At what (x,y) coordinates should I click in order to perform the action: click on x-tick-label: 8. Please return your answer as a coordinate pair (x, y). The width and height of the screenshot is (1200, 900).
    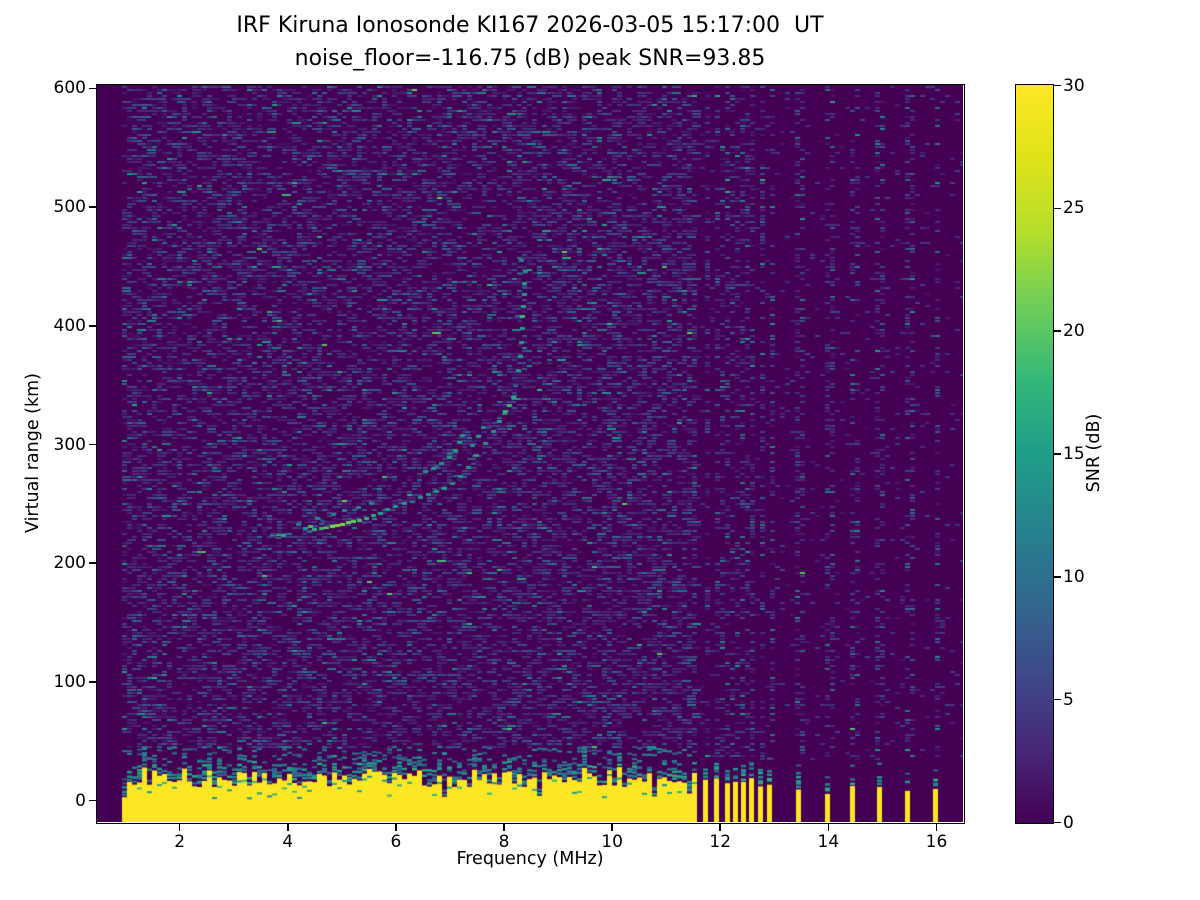
    Looking at the image, I should click on (504, 842).